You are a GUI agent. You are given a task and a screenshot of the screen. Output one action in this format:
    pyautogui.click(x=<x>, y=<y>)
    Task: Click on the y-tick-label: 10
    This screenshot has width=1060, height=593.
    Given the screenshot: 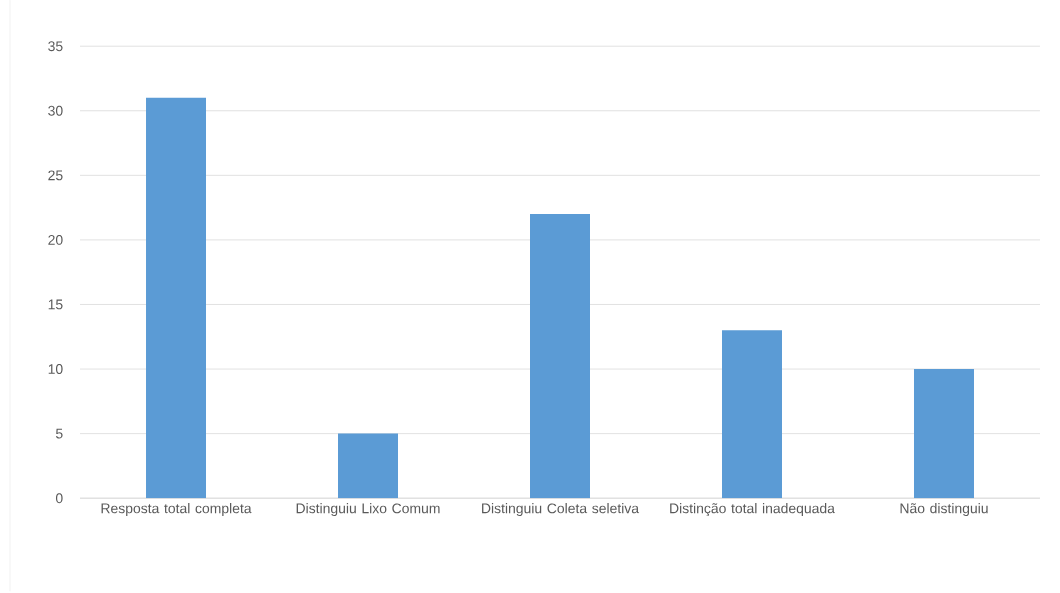 What is the action you would take?
    pyautogui.click(x=55, y=369)
    